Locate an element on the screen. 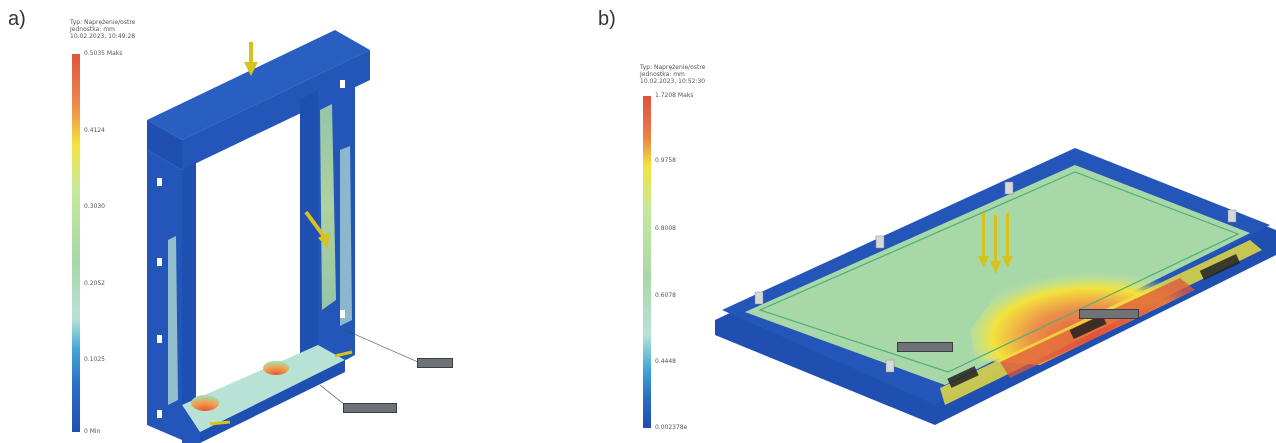 This screenshot has width=1276, height=443. legend-a-max-label: 0.5035 Maks is located at coordinates (103, 53).